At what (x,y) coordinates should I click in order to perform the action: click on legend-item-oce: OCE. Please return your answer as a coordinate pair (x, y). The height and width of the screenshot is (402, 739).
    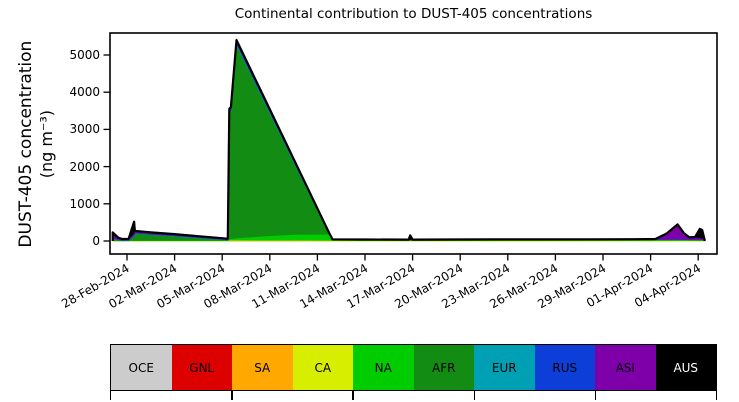
    Looking at the image, I should click on (141, 367).